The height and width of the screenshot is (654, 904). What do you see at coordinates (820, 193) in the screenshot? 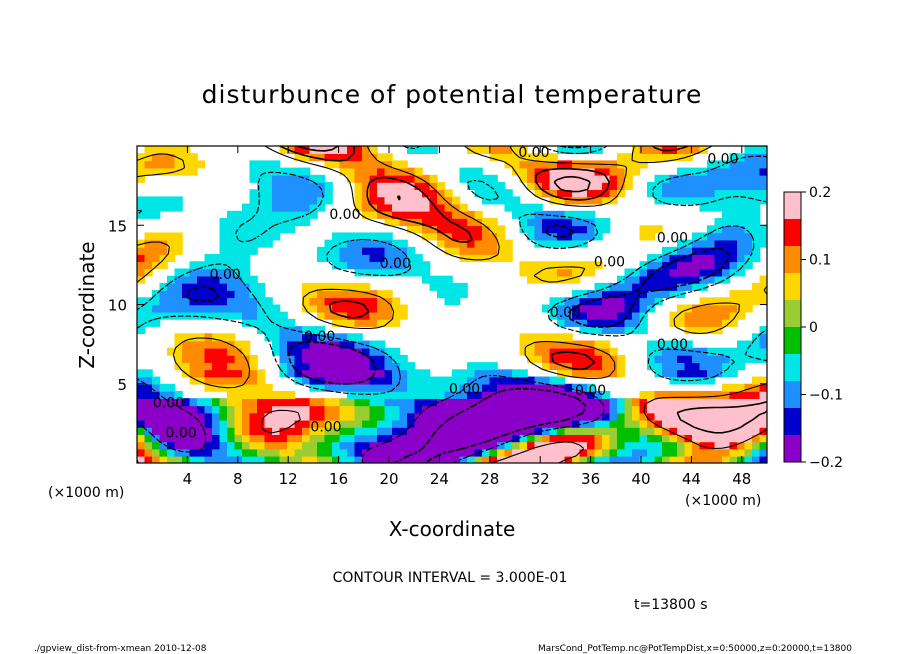
I see `colorbar-tick-label: 0.2` at bounding box center [820, 193].